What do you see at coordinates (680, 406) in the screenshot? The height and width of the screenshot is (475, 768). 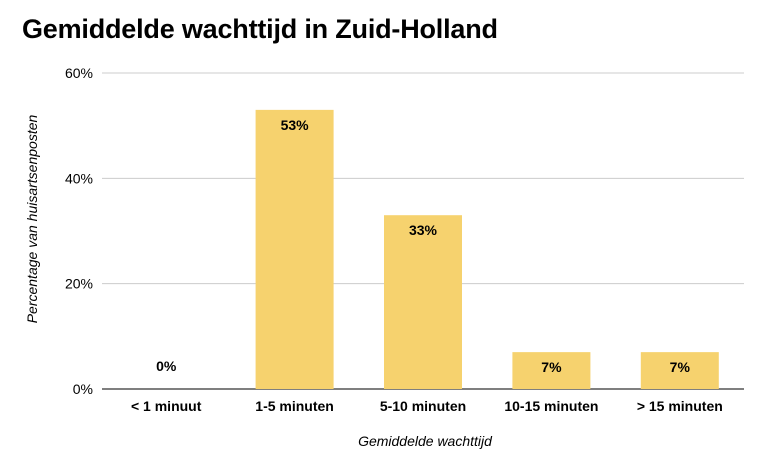 I see `x-tick-label: > 15 minuten` at bounding box center [680, 406].